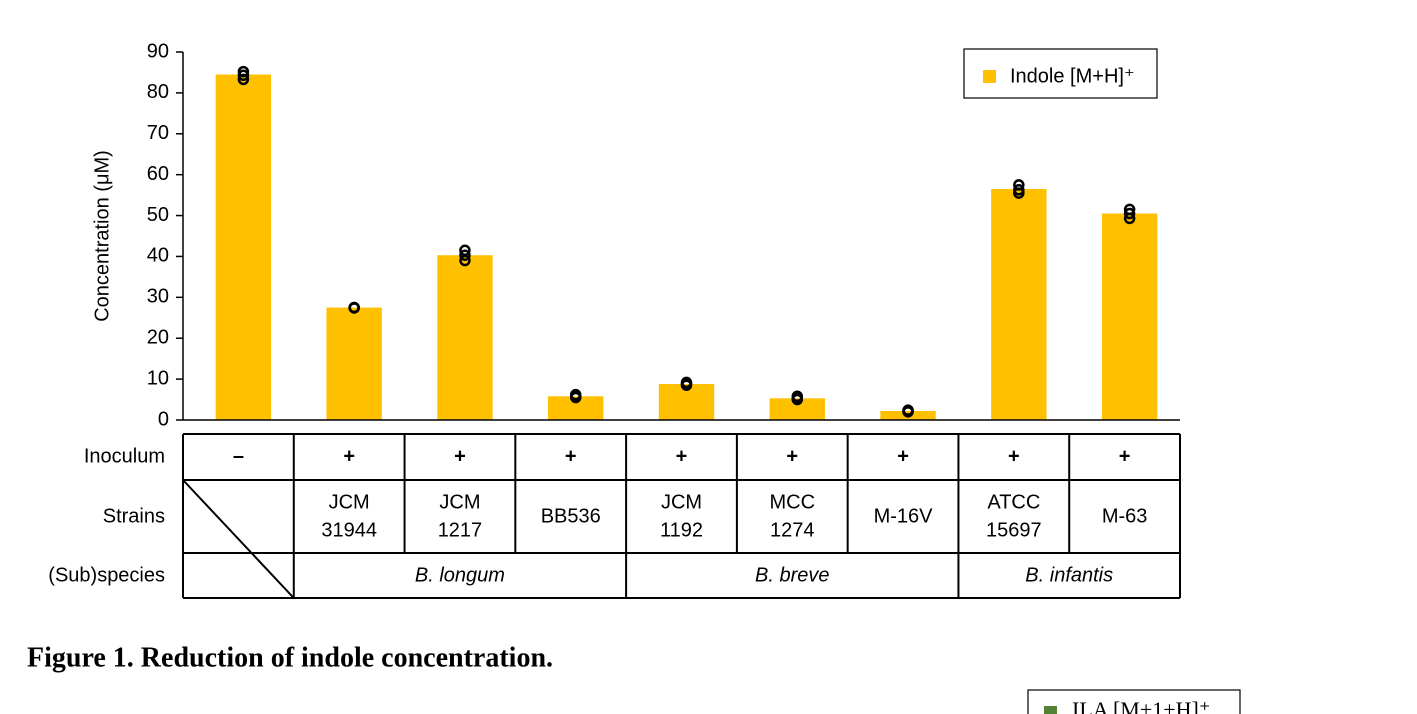  What do you see at coordinates (106, 575) in the screenshot?
I see `row-label: (Sub)species` at bounding box center [106, 575].